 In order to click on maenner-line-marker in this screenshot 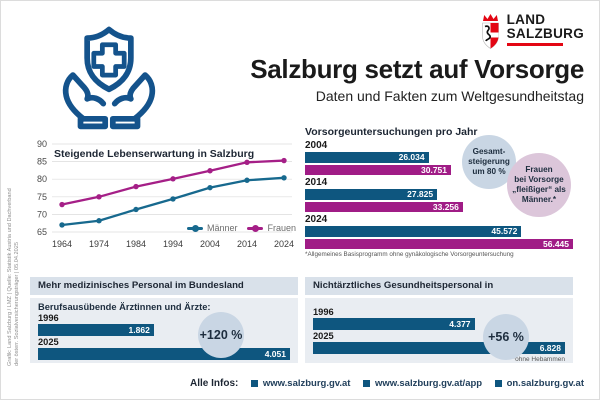, I will do `click(194, 228)`.